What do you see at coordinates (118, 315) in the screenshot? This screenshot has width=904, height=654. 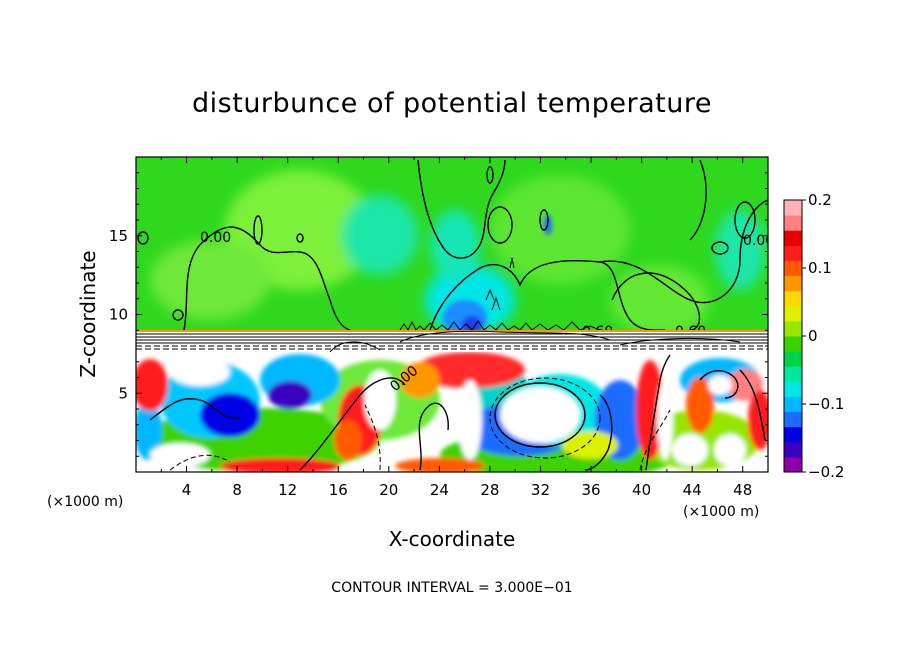 I see `y-tick-label: 10` at bounding box center [118, 315].